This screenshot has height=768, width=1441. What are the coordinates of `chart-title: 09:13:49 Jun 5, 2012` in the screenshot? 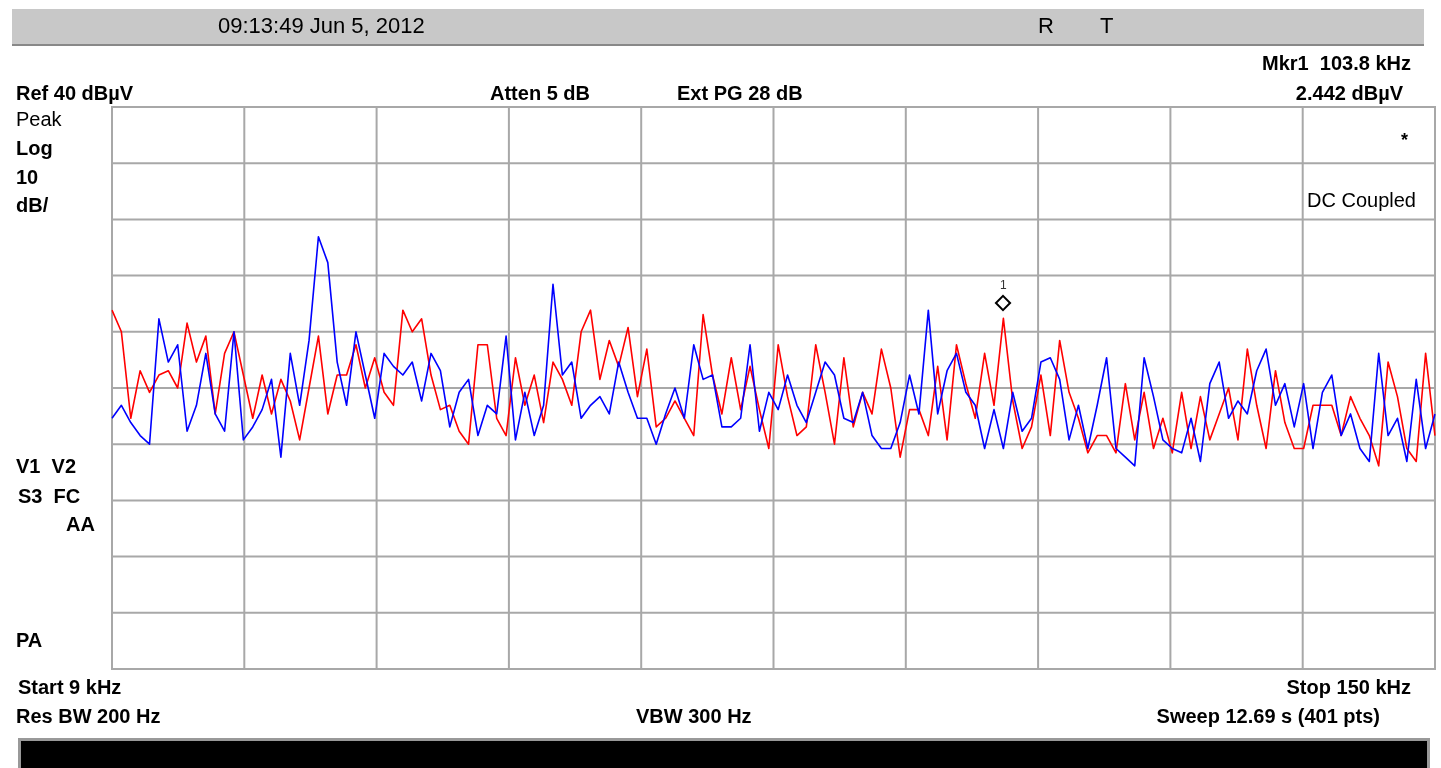 It's located at (321, 26).